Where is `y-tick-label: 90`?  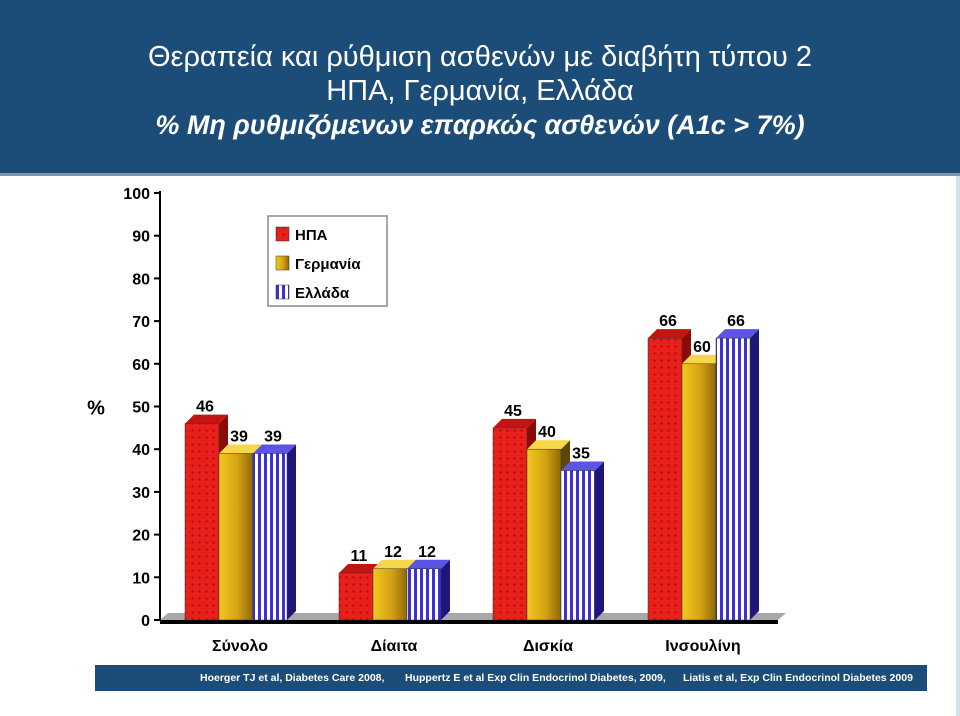
y-tick-label: 90 is located at coordinates (141, 237).